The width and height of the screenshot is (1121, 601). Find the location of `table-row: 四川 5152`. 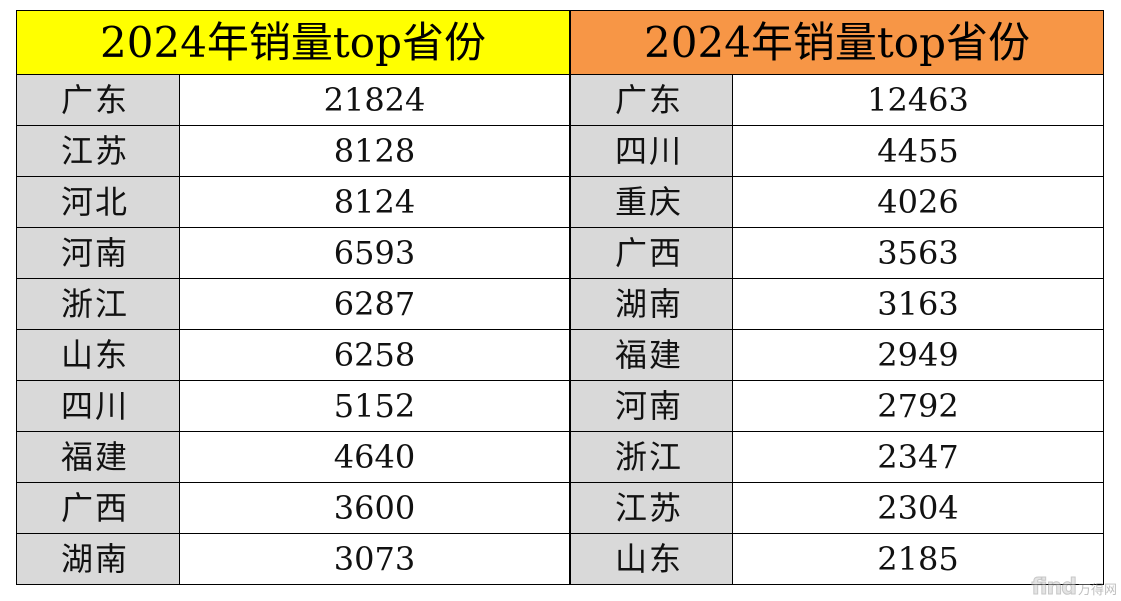

table-row: 四川 5152 is located at coordinates (293, 406).